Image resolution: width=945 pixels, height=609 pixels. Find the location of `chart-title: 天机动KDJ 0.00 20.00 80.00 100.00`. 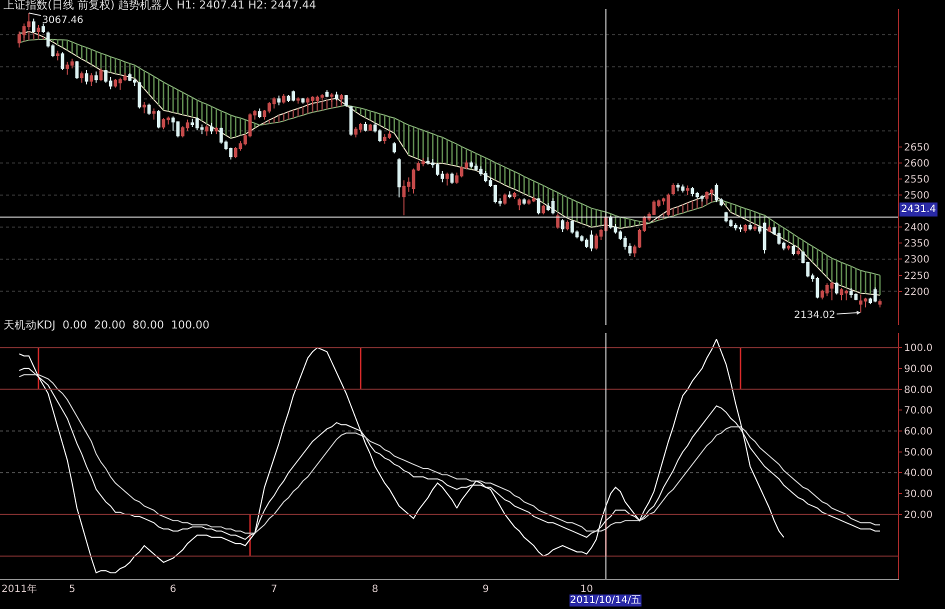

chart-title: 天机动KDJ 0.00 20.00 80.00 100.00 is located at coordinates (107, 325).